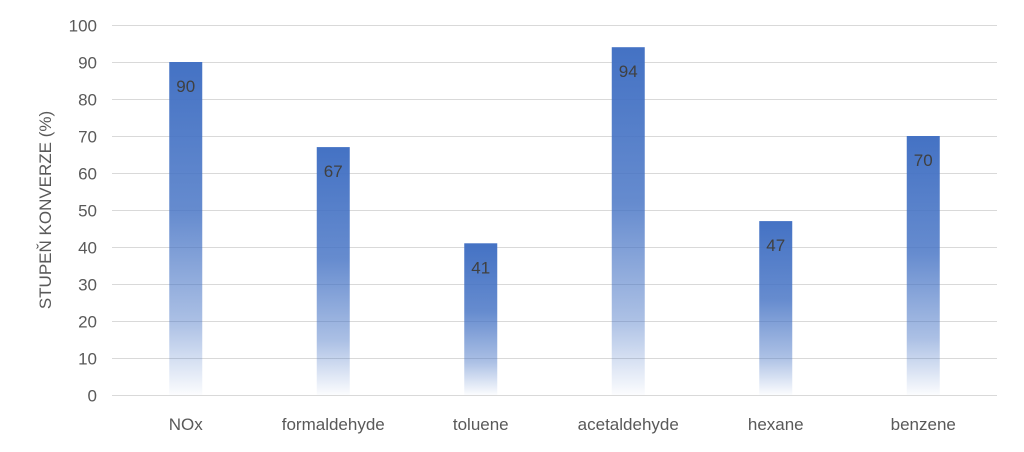 Image resolution: width=1024 pixels, height=452 pixels. What do you see at coordinates (775, 245) in the screenshot?
I see `data-label: 47` at bounding box center [775, 245].